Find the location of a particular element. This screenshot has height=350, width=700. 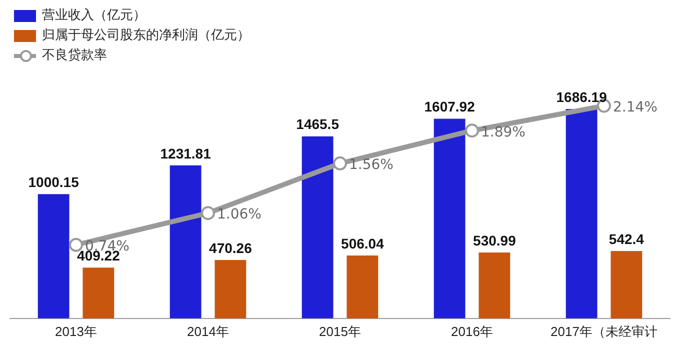

legend-label: 营业收入（亿元） is located at coordinates (94, 16).